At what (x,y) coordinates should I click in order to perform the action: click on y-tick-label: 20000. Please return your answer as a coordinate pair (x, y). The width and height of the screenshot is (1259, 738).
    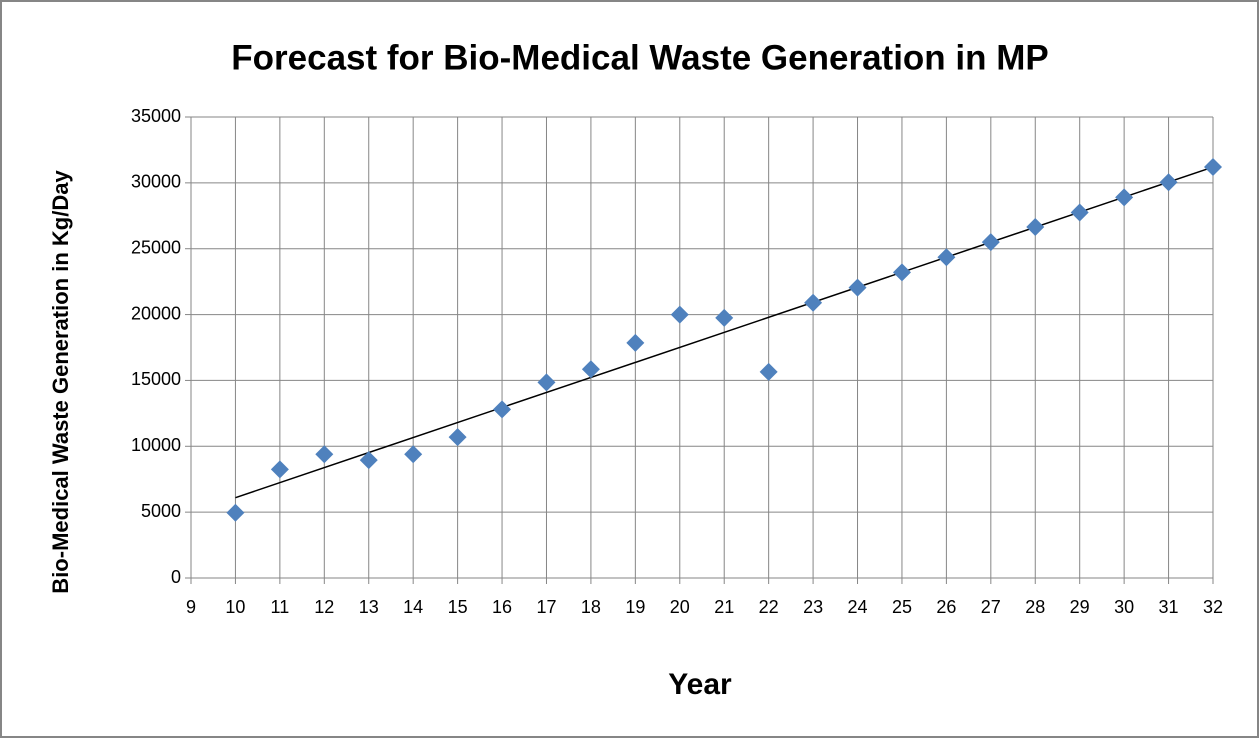
    Looking at the image, I should click on (156, 313).